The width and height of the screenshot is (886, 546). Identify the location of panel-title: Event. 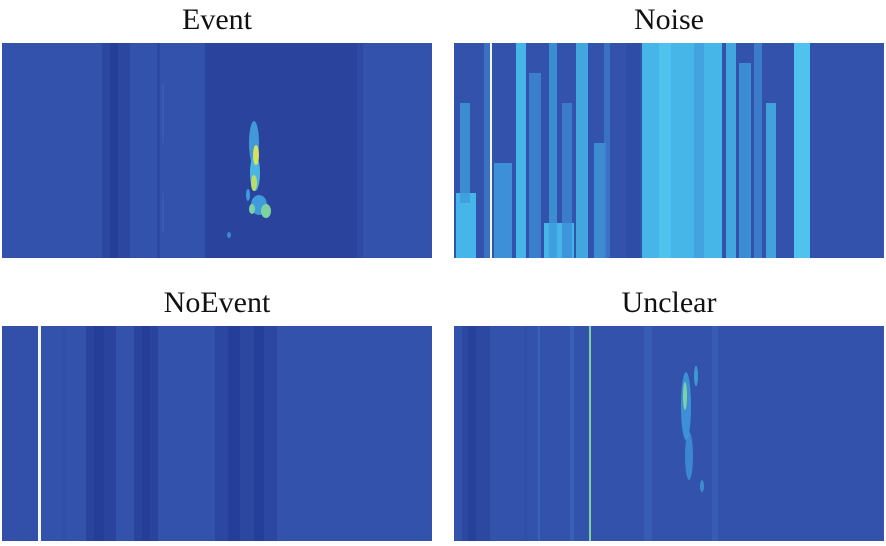
(217, 19).